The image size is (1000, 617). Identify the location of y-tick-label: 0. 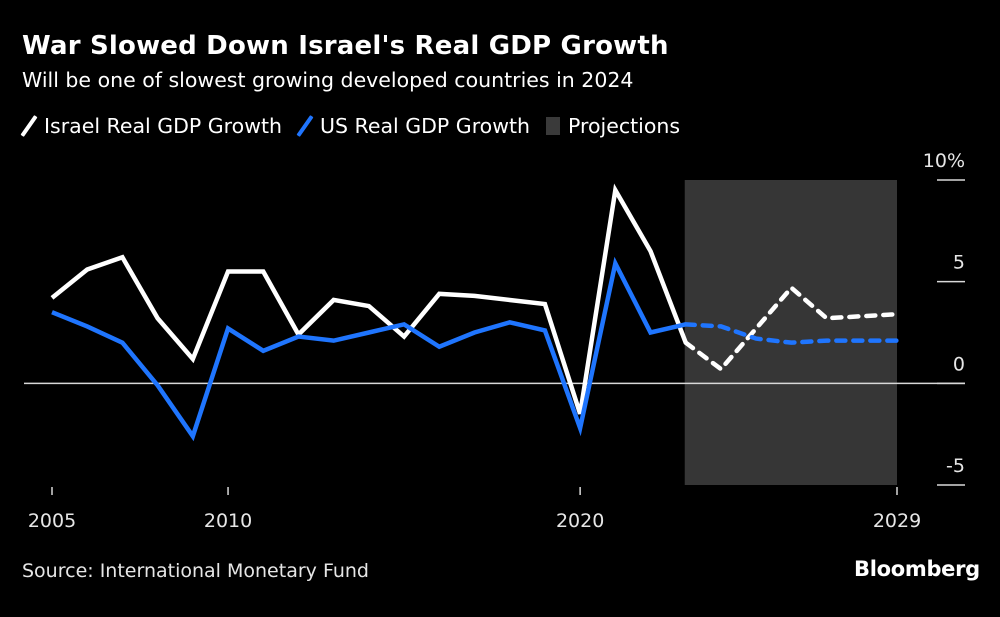
(959, 364).